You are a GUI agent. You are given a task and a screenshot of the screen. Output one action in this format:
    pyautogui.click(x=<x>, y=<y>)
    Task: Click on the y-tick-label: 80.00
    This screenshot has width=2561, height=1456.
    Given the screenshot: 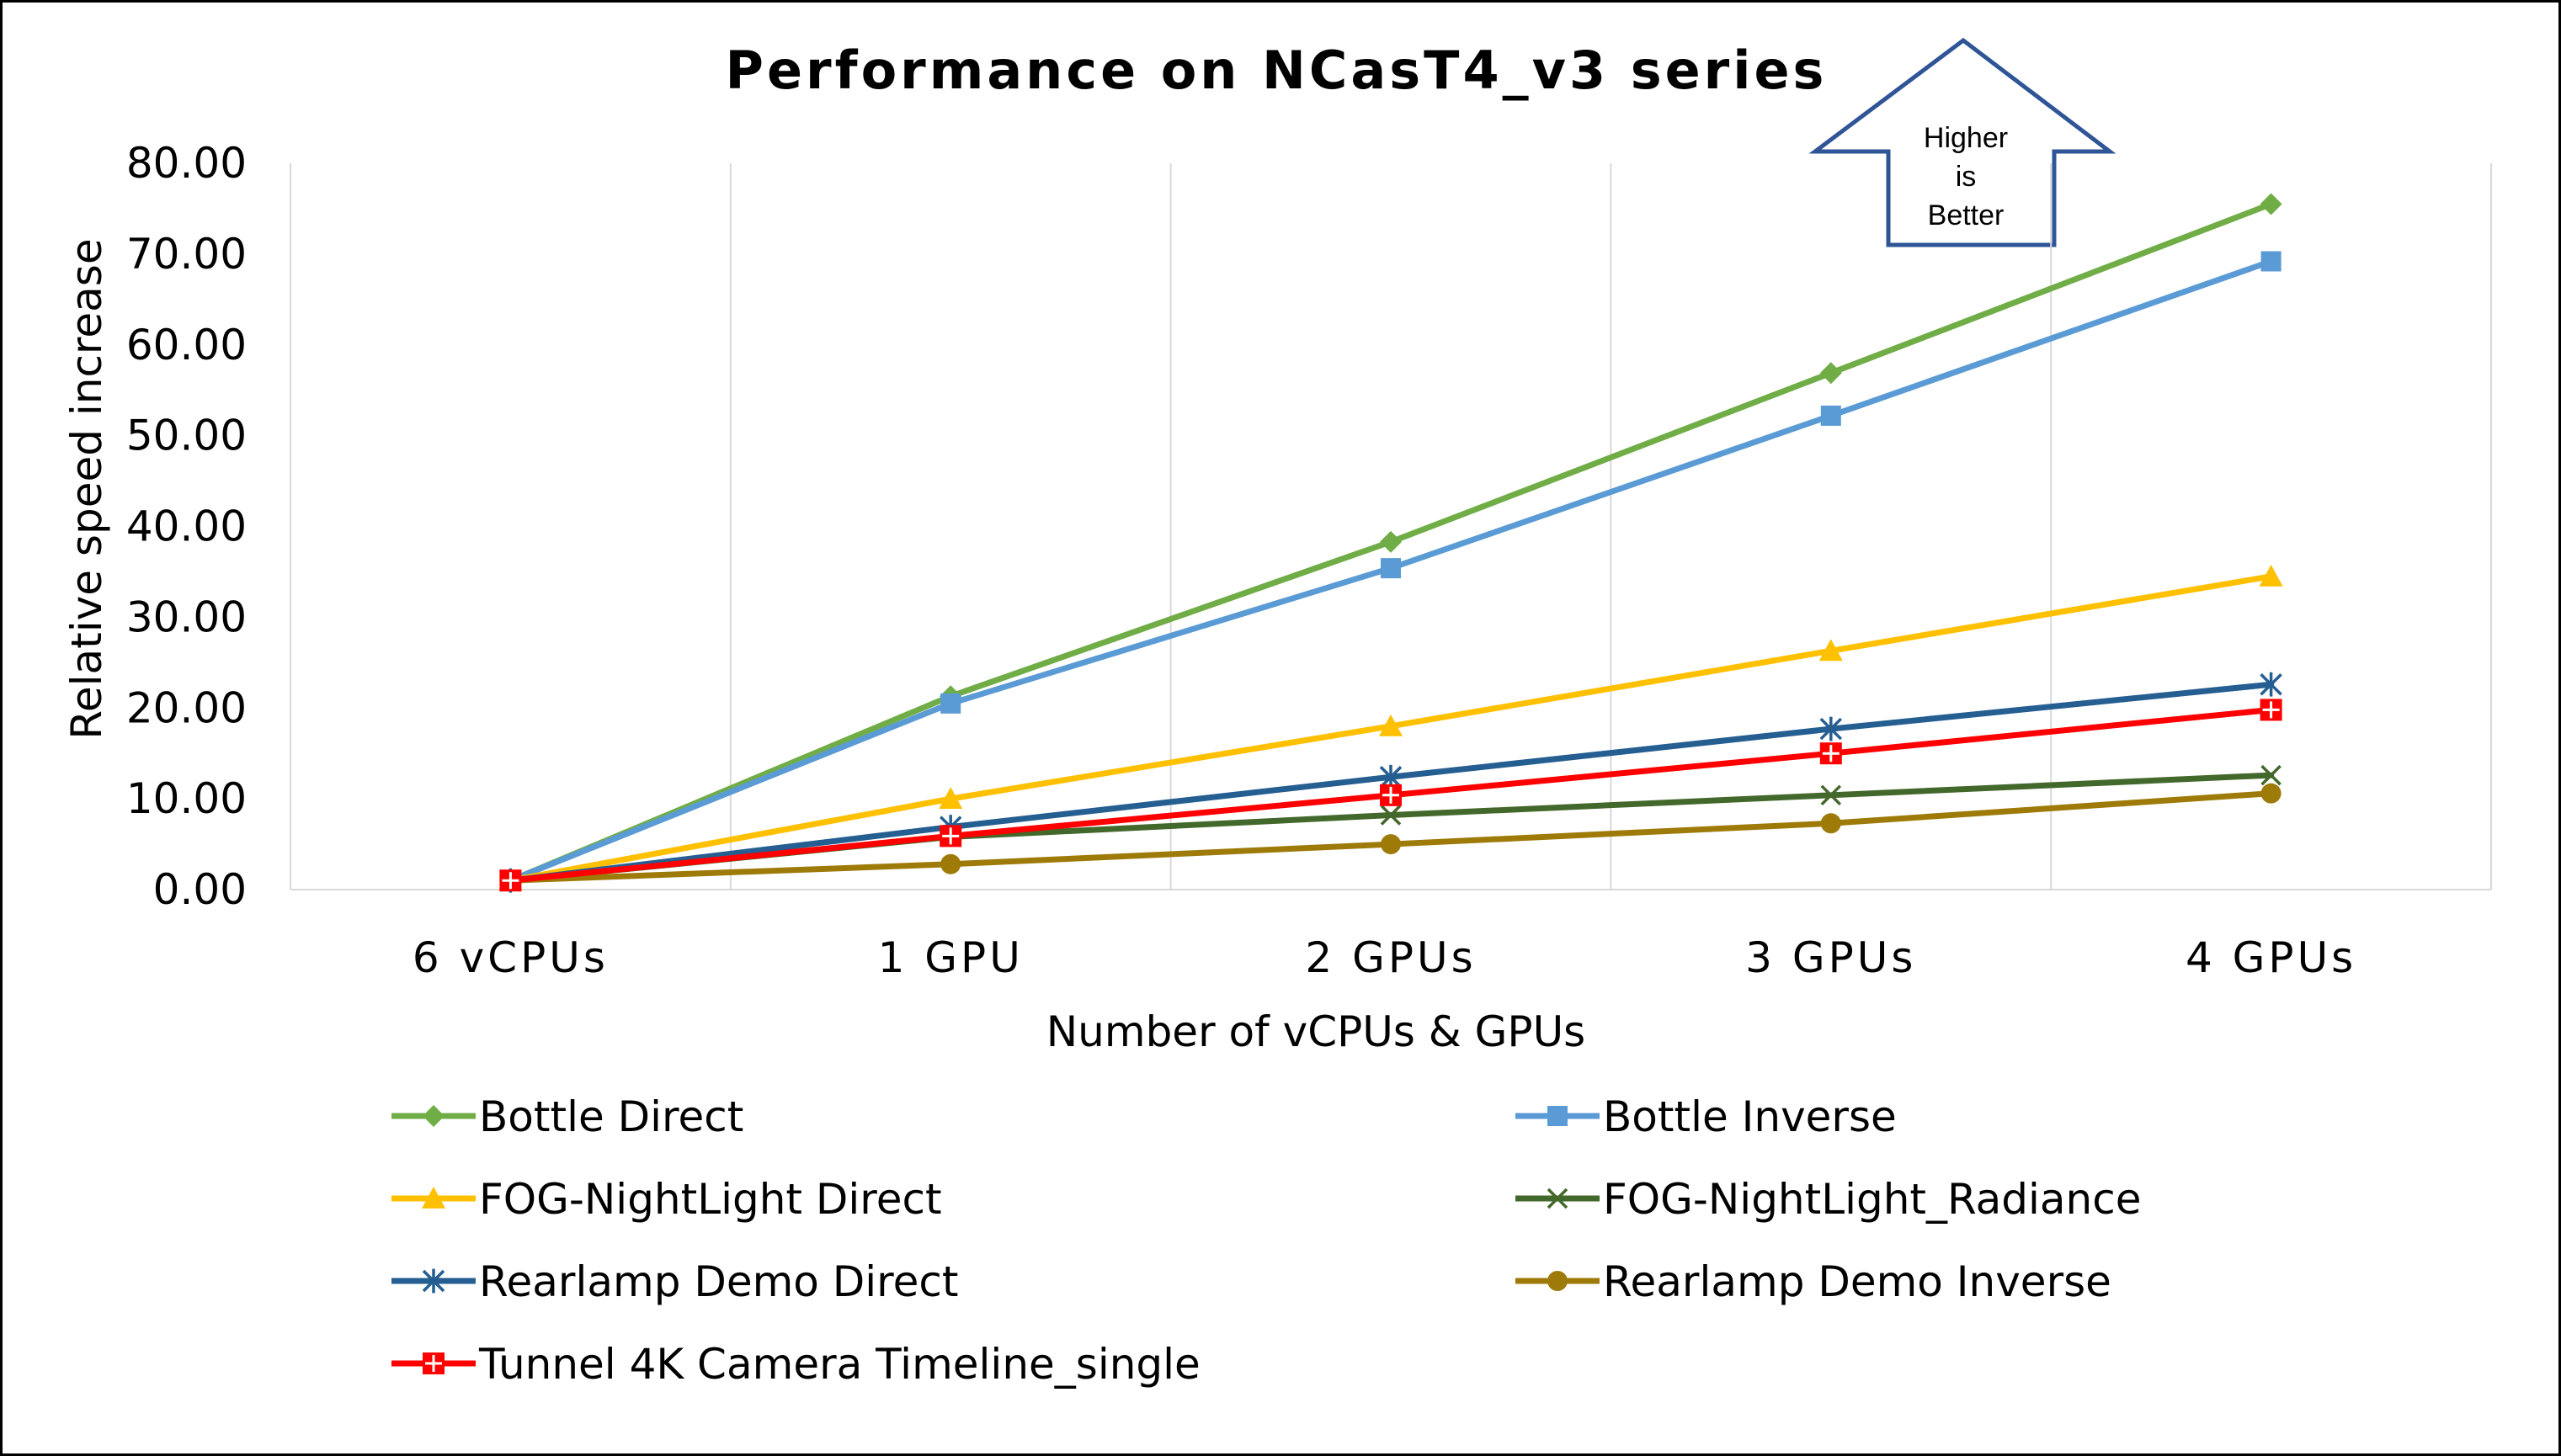 What is the action you would take?
    pyautogui.click(x=186, y=163)
    